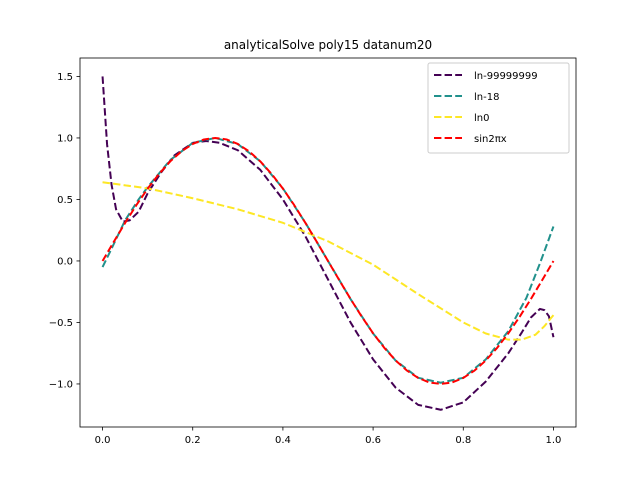  I want to click on y-tick-label: −0.5, so click(61, 323).